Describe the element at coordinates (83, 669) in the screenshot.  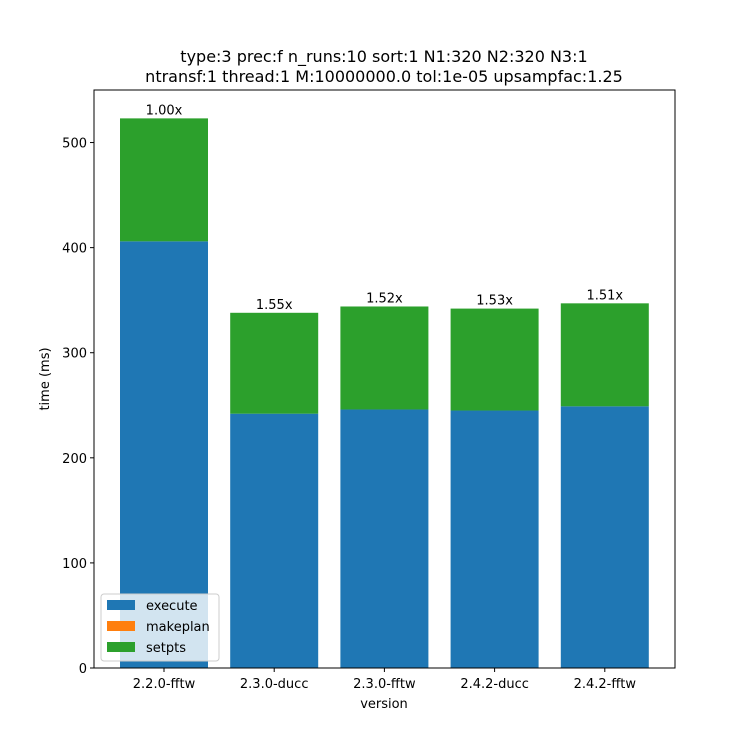
I see `y-tick-label-0: 0` at that location.